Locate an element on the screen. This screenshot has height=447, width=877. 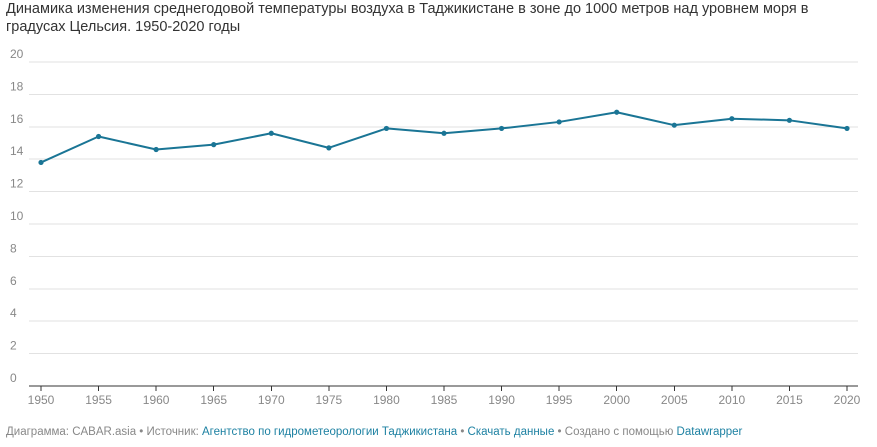
y-tick-label: 4 is located at coordinates (13, 313).